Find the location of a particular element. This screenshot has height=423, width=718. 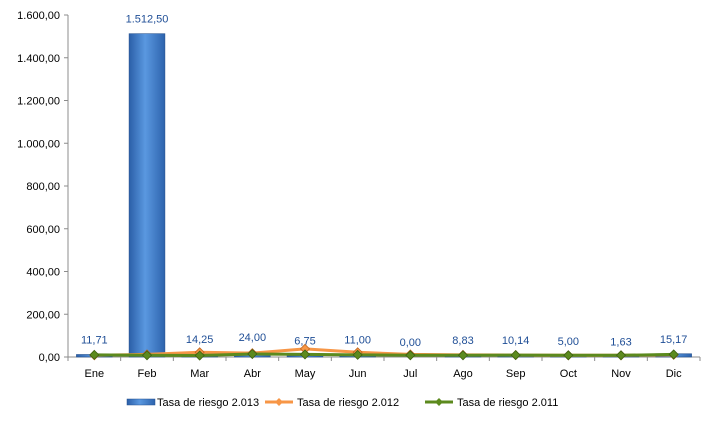

x-tick-label: Dic is located at coordinates (674, 374).